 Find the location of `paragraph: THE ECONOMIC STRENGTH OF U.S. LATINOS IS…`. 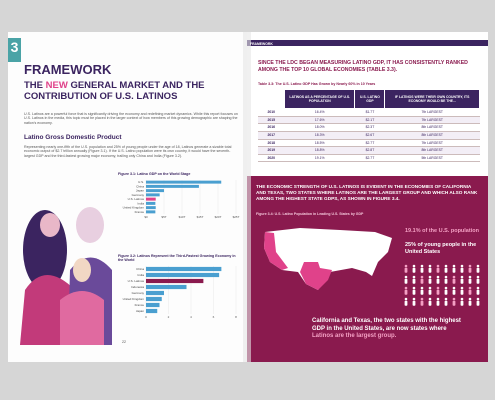

paragraph: THE ECONOMIC STRENGTH OF U.S. LATINOS IS… is located at coordinates (367, 192).